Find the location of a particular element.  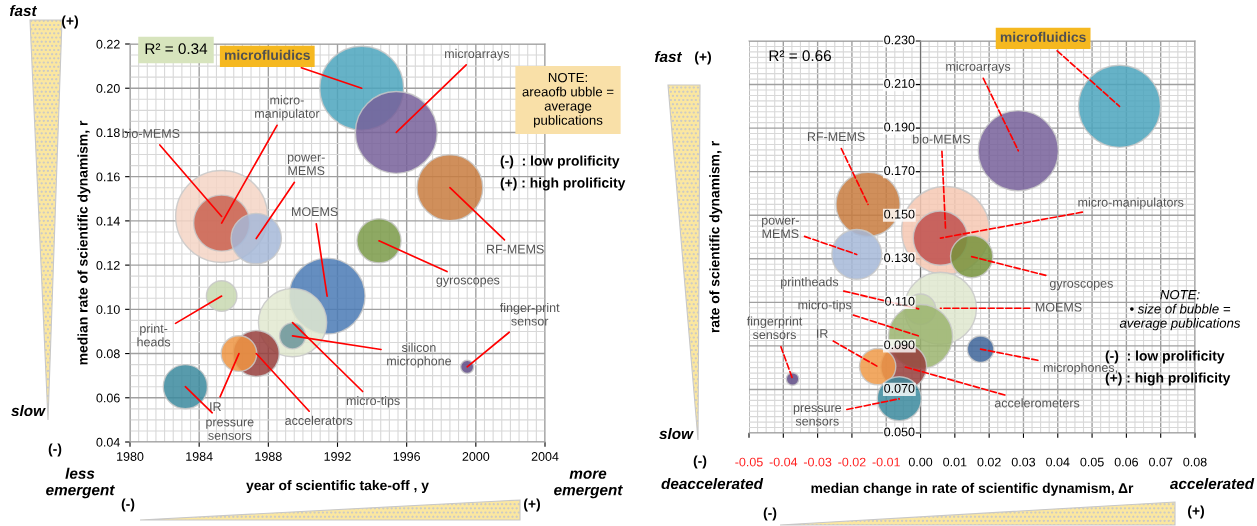

y-axis-title: rate of scientific dynamism, r is located at coordinates (716, 237).